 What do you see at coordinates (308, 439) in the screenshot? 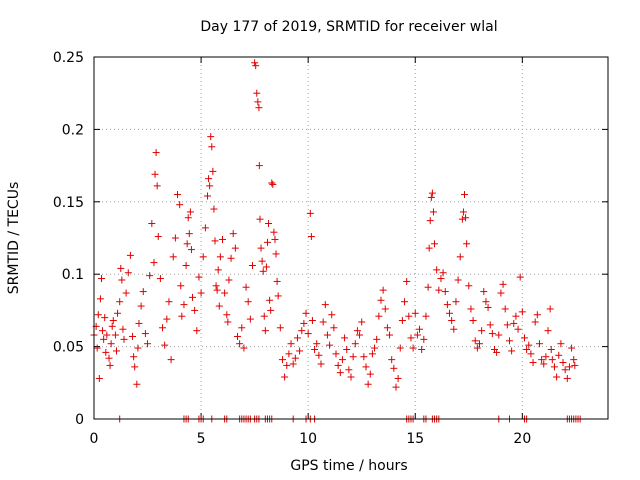
I see `x-tick-label: 10` at bounding box center [308, 439].